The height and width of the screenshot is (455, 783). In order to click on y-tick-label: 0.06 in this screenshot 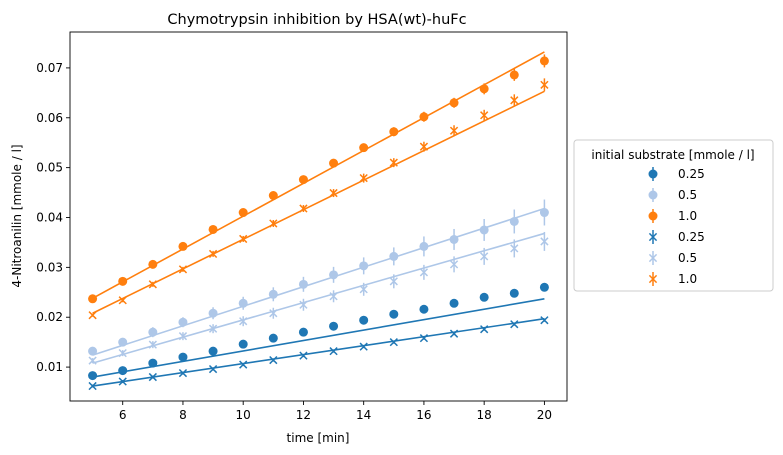, I will do `click(49, 118)`.